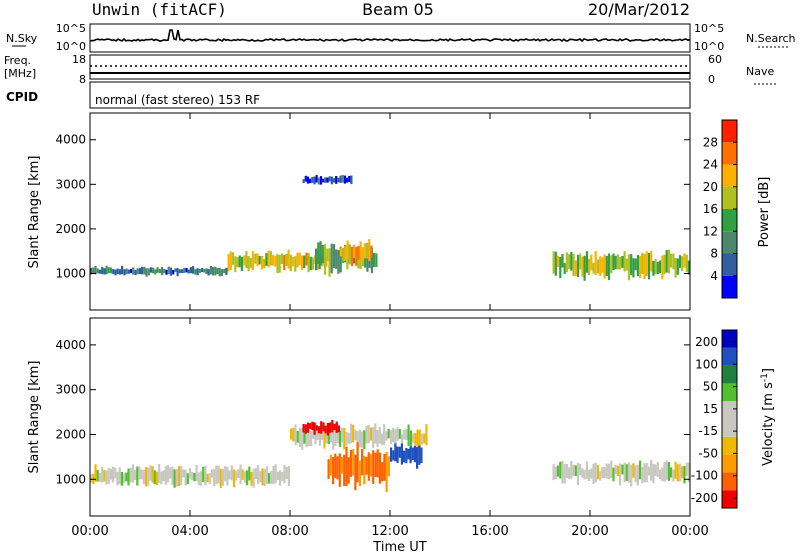 The width and height of the screenshot is (800, 554). What do you see at coordinates (768, 417) in the screenshot?
I see `velocity-colorbar-label: Velocity [m s-1]` at bounding box center [768, 417].